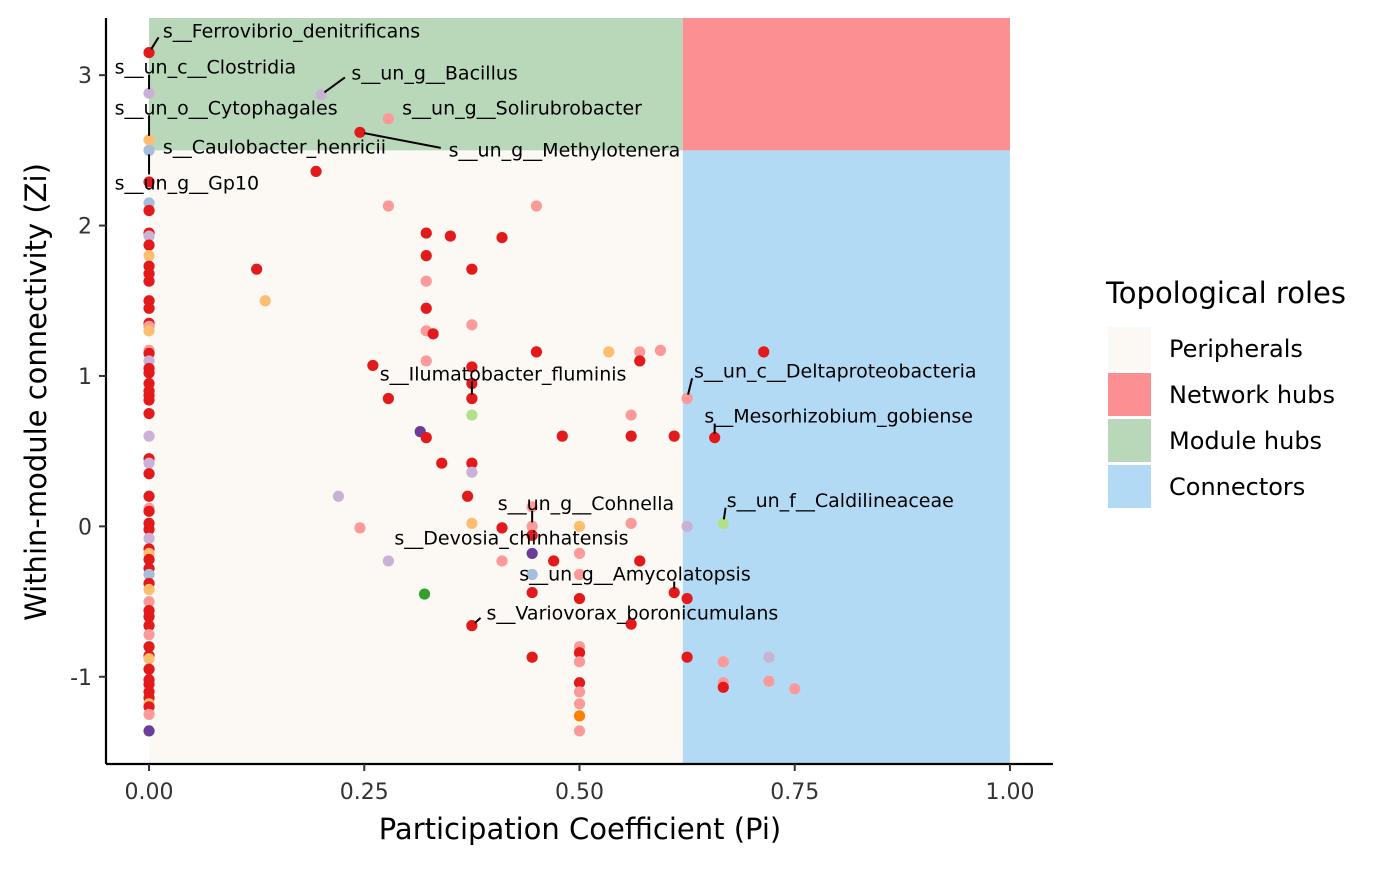  I want to click on region-module-hubs, so click(416, 84).